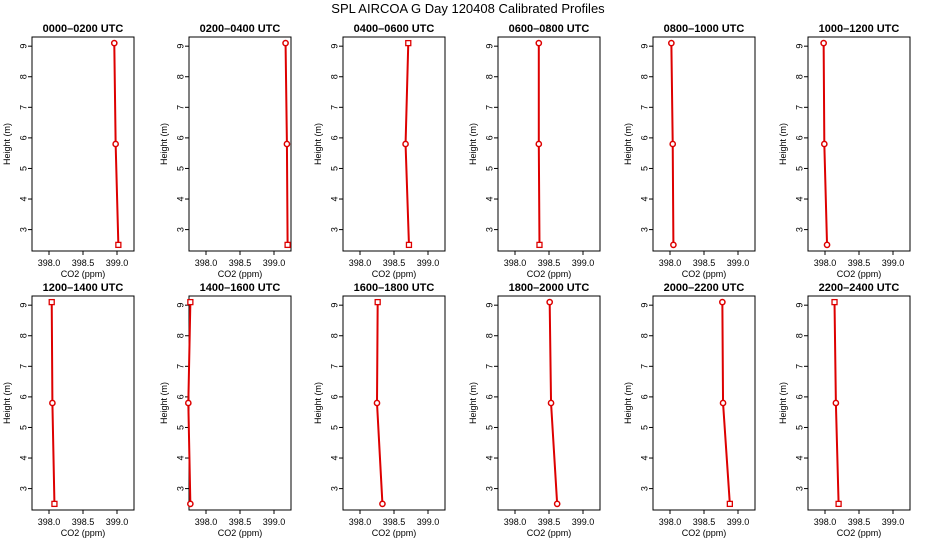 The height and width of the screenshot is (540, 936). What do you see at coordinates (859, 29) in the screenshot?
I see `panel-title: 1000–1200 UTC` at bounding box center [859, 29].